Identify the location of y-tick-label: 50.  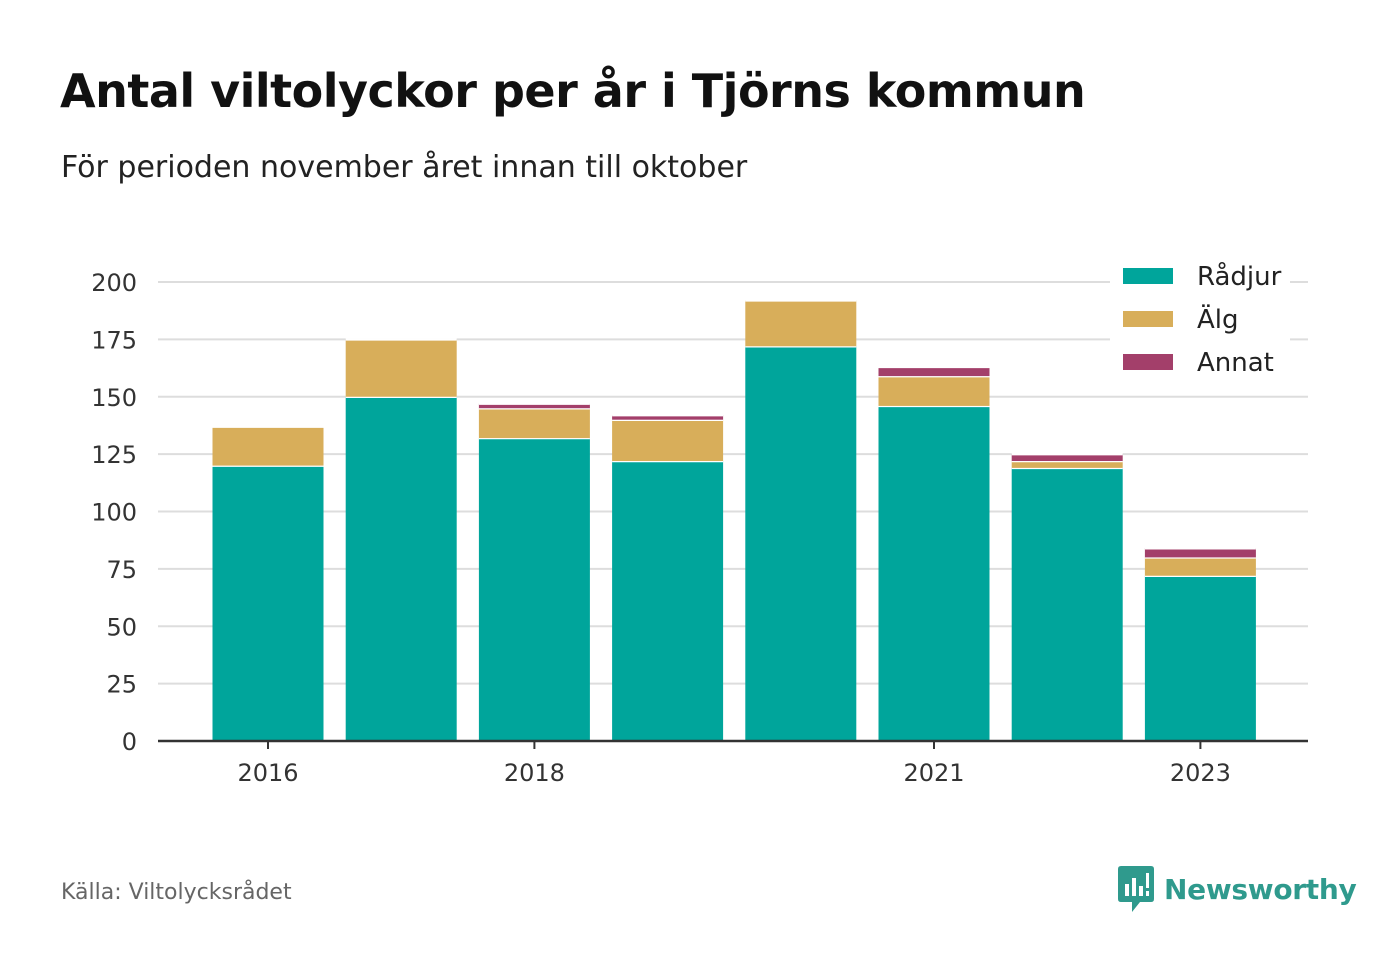
(121, 627).